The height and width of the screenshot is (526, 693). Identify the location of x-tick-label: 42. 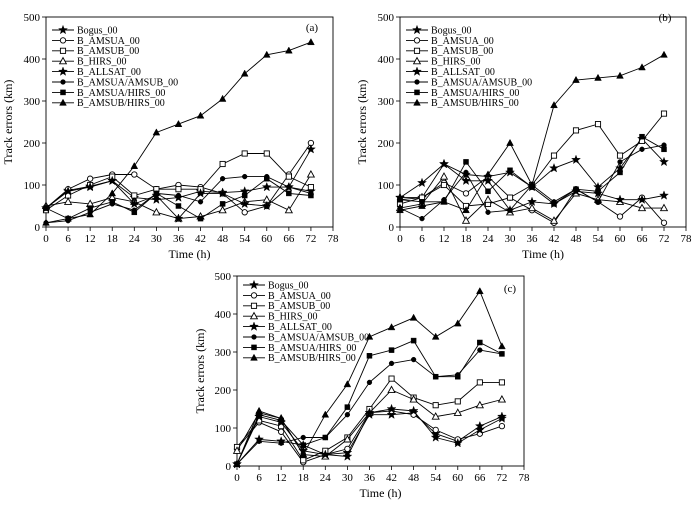
(391, 478).